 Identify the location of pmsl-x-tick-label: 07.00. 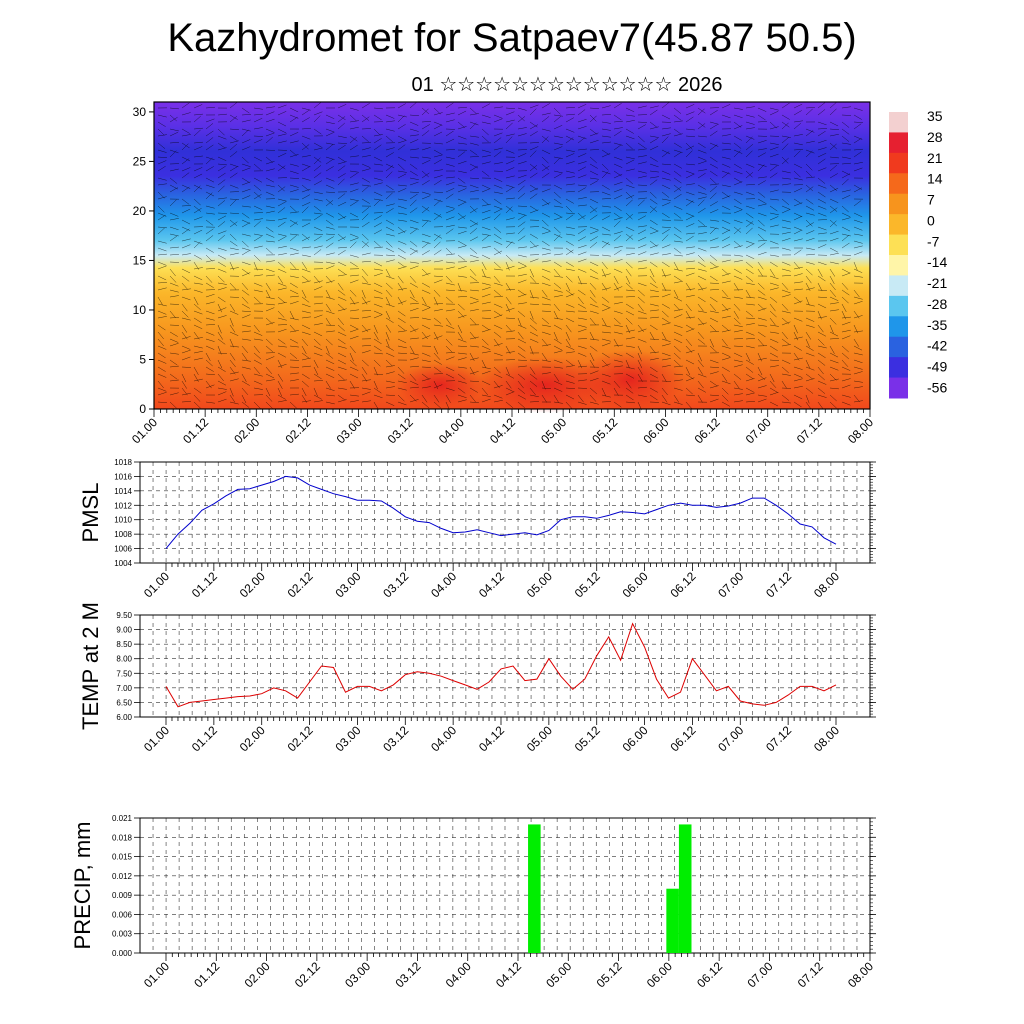
(730, 584).